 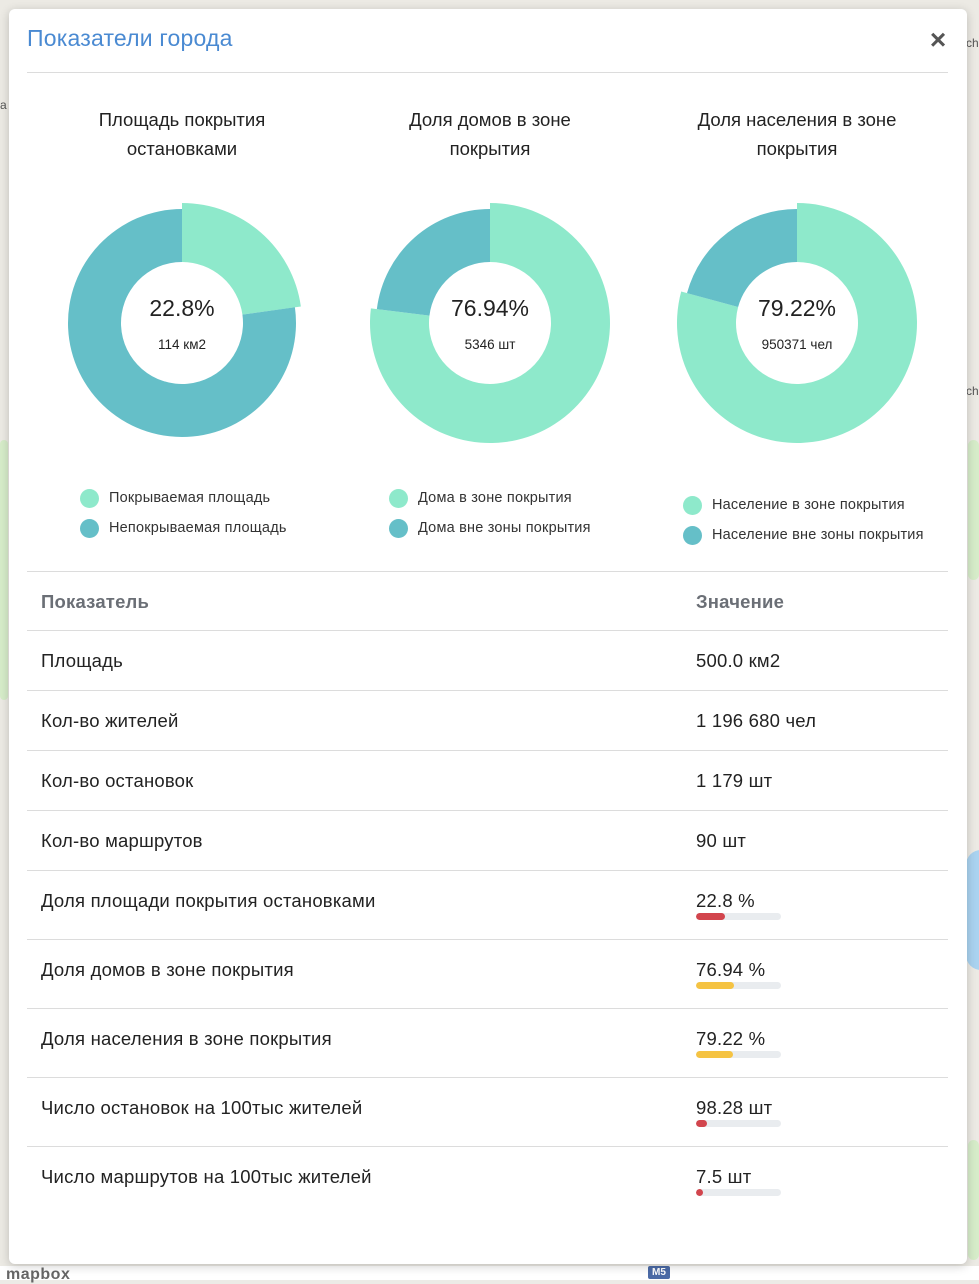 I want to click on donut-chart: 79.22% 950371 чел, so click(x=797, y=328).